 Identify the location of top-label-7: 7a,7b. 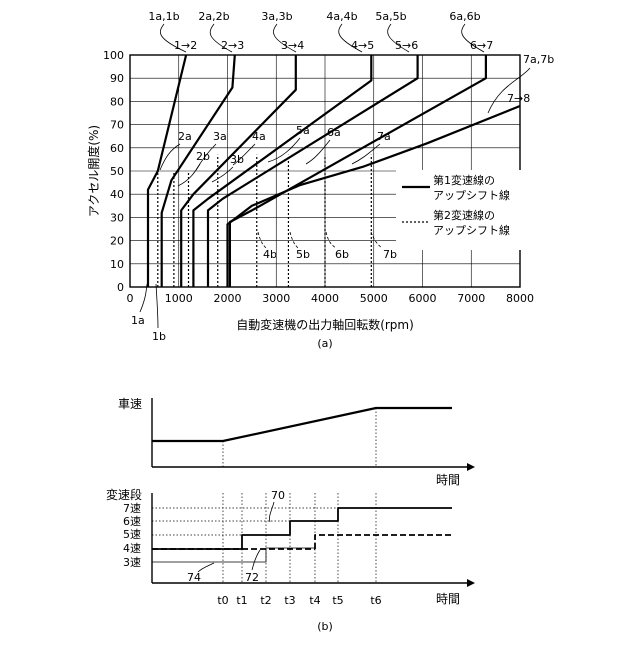
(538, 59).